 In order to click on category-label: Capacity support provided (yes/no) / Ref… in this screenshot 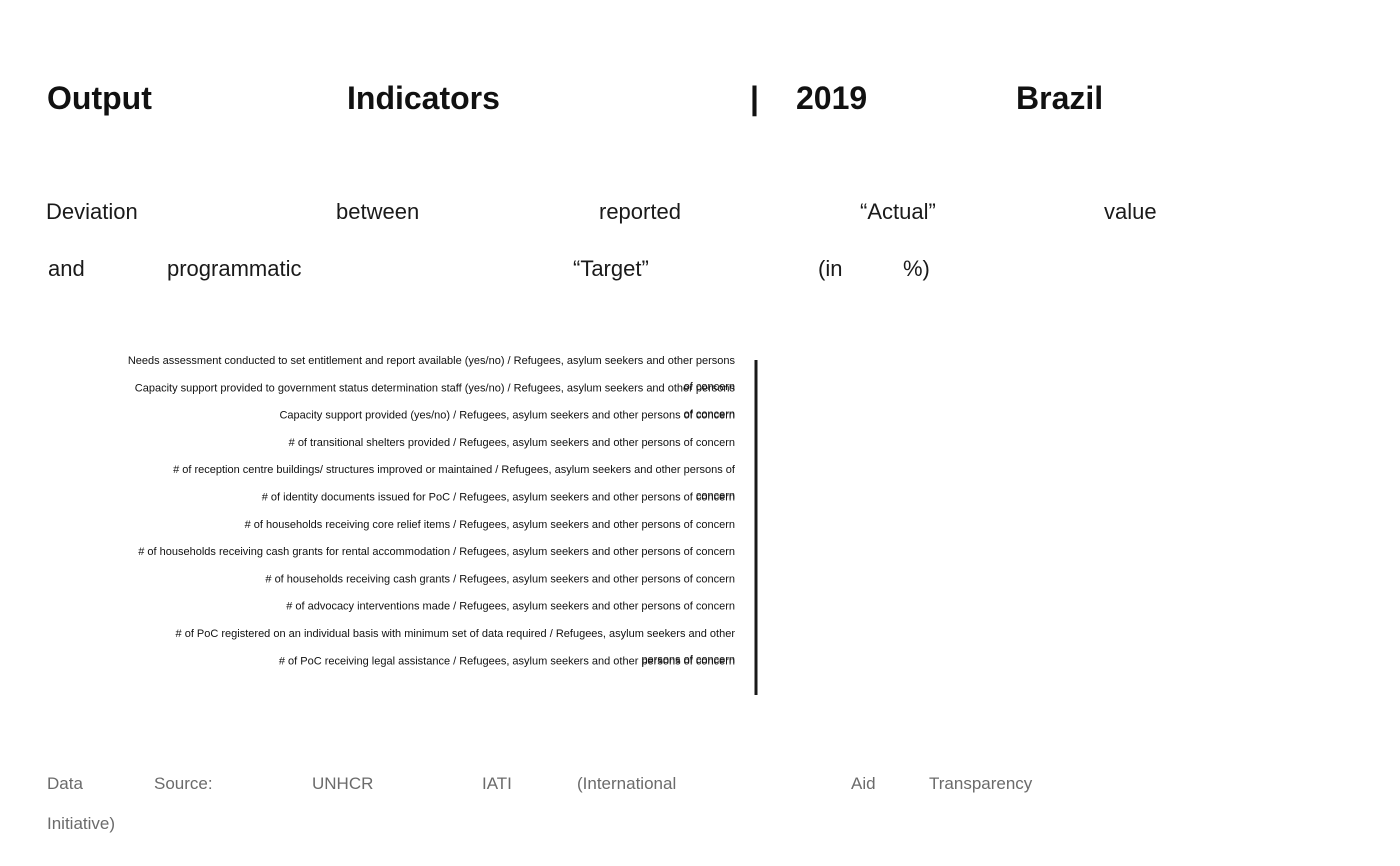, I will do `click(507, 416)`.